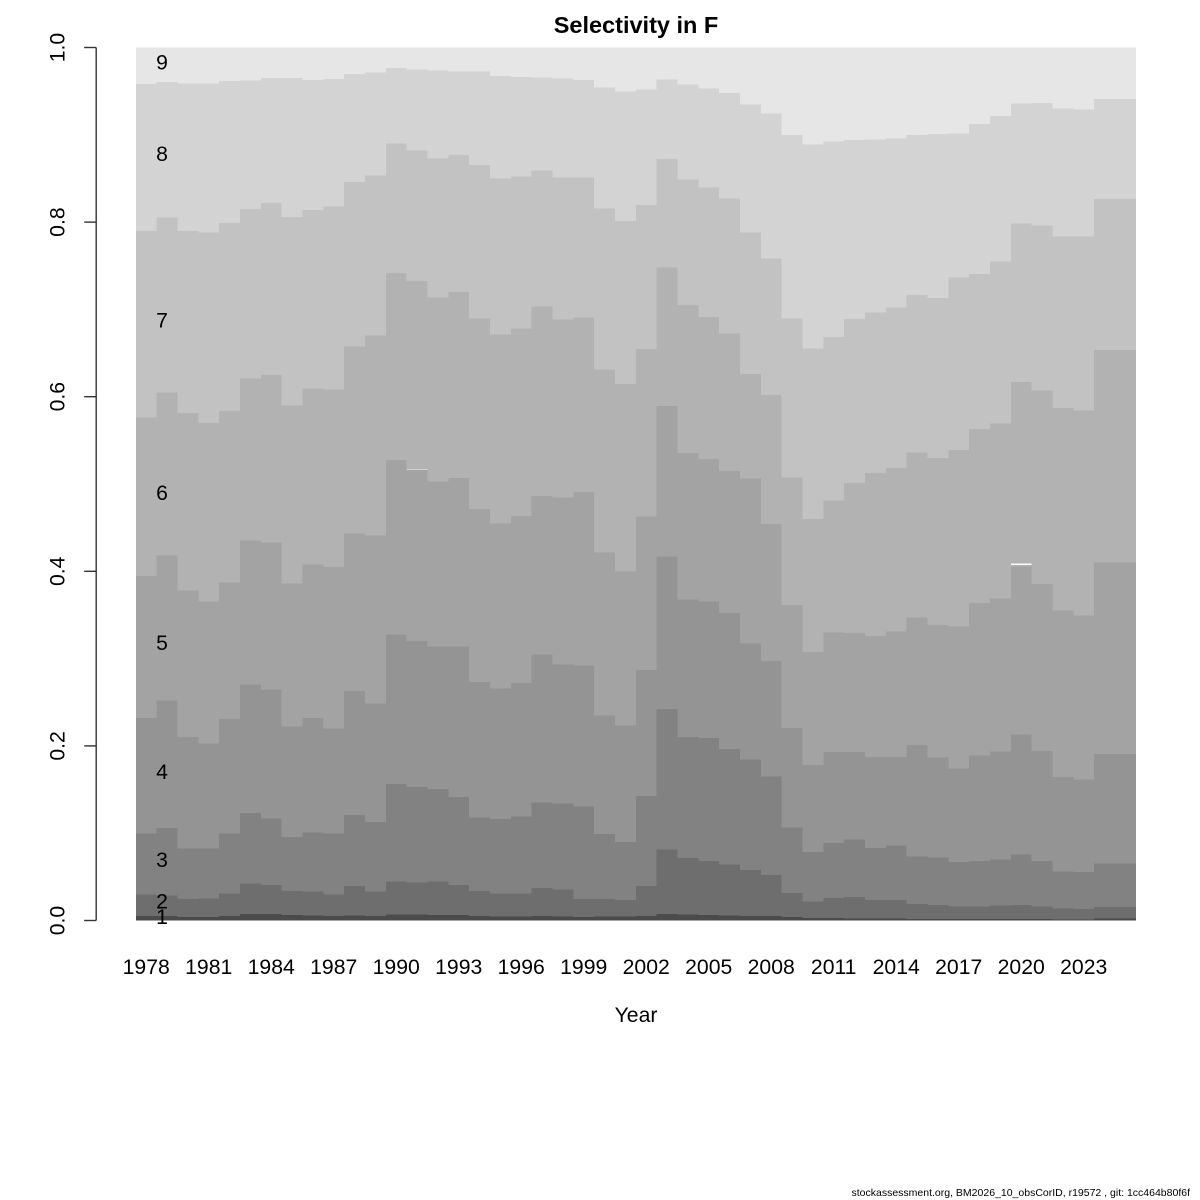 Image resolution: width=1200 pixels, height=1200 pixels. What do you see at coordinates (636, 1015) in the screenshot?
I see `svg-text: Year` at bounding box center [636, 1015].